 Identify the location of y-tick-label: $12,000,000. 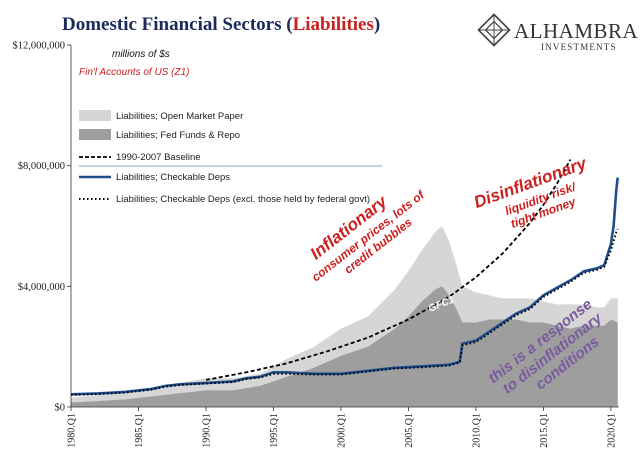
(39, 46).